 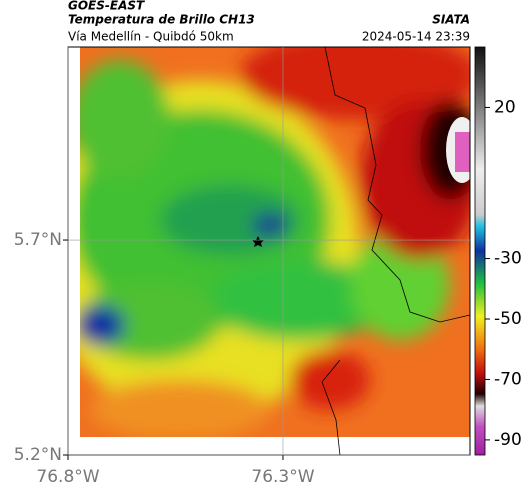 I want to click on region: Vía Medellín - Quibdó 50km, so click(x=151, y=37).